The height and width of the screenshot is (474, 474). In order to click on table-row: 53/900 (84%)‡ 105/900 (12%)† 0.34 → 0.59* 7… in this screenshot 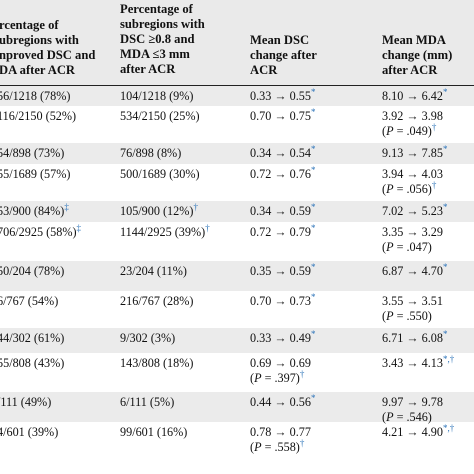, I will do `click(237, 211)`.